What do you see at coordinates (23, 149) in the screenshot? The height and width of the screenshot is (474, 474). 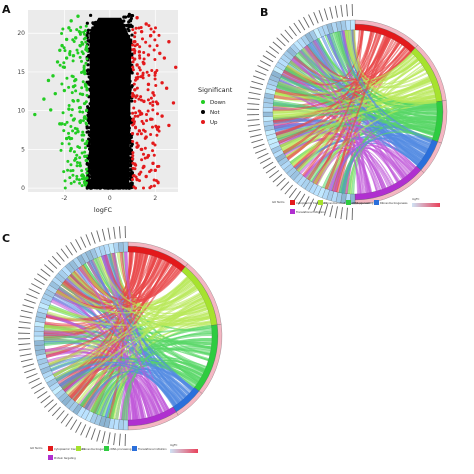 I see `y-tick-label: 5` at bounding box center [23, 149].